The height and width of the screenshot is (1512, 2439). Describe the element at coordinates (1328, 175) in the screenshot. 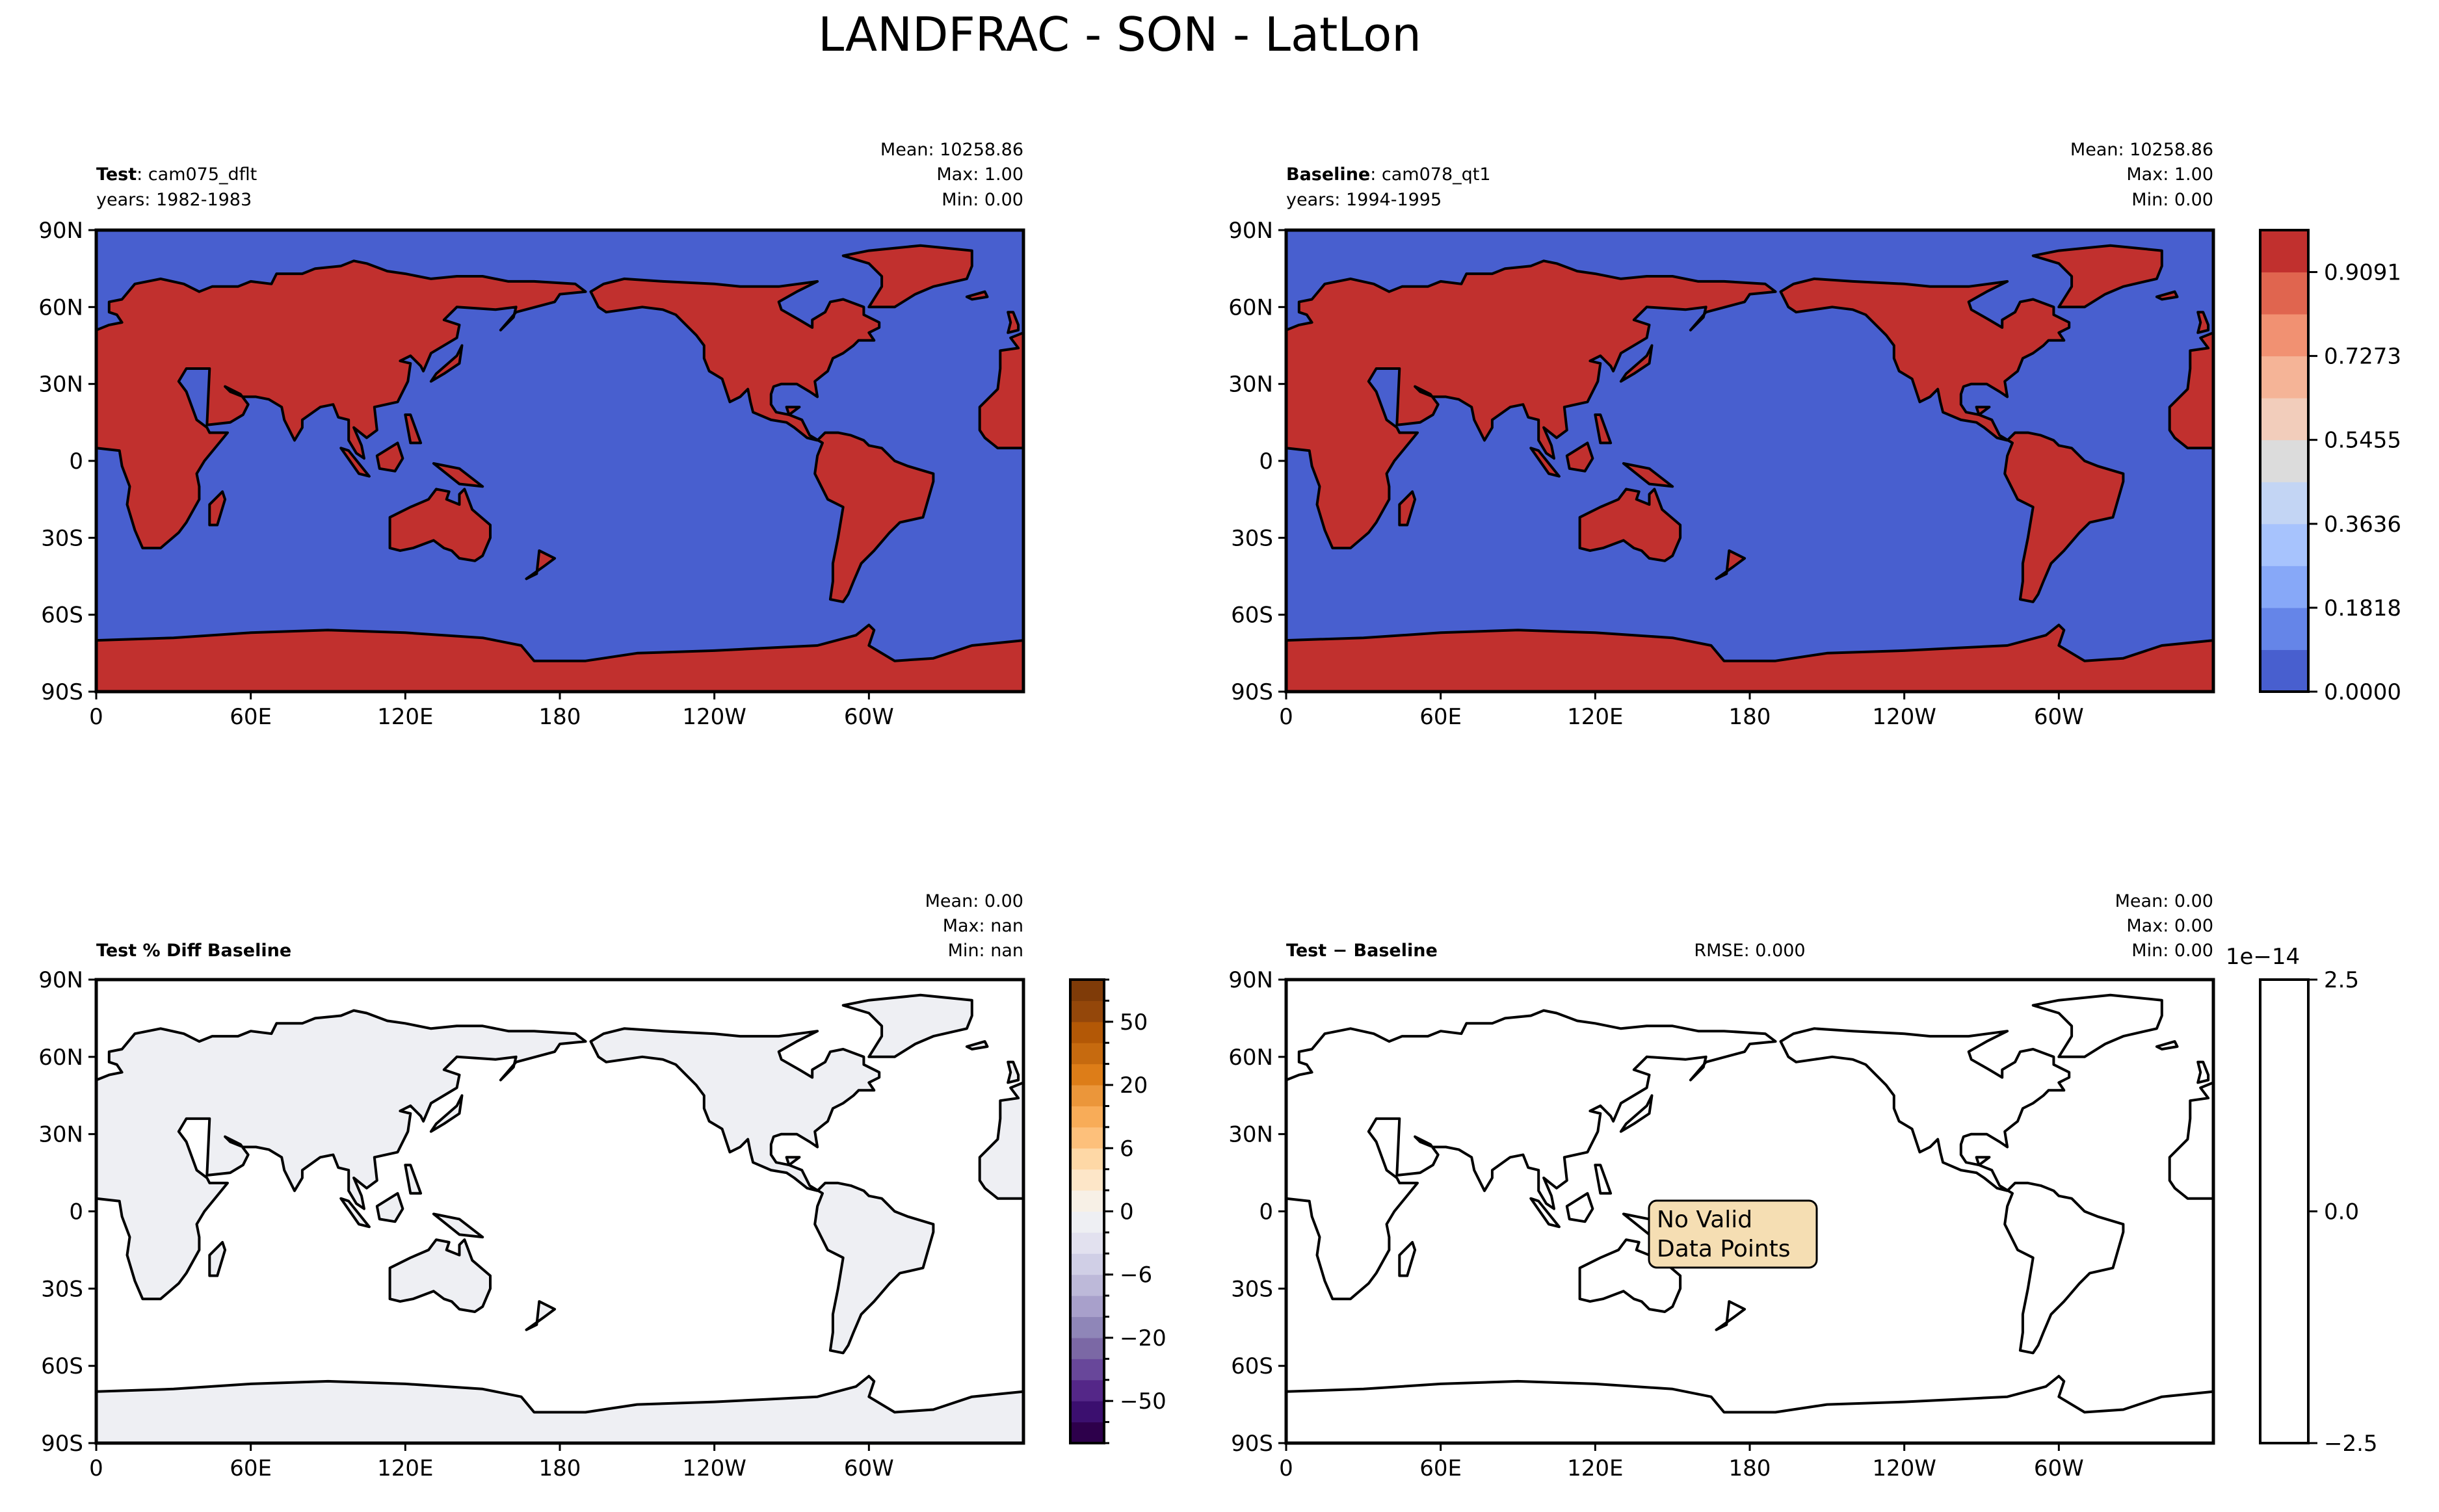

I see `panel-label-bold: Baseline` at that location.